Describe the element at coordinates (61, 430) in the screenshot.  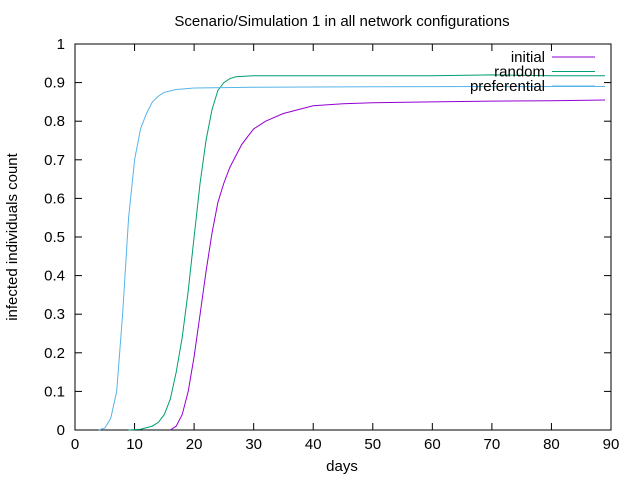
I see `y-tick-label: 0` at that location.